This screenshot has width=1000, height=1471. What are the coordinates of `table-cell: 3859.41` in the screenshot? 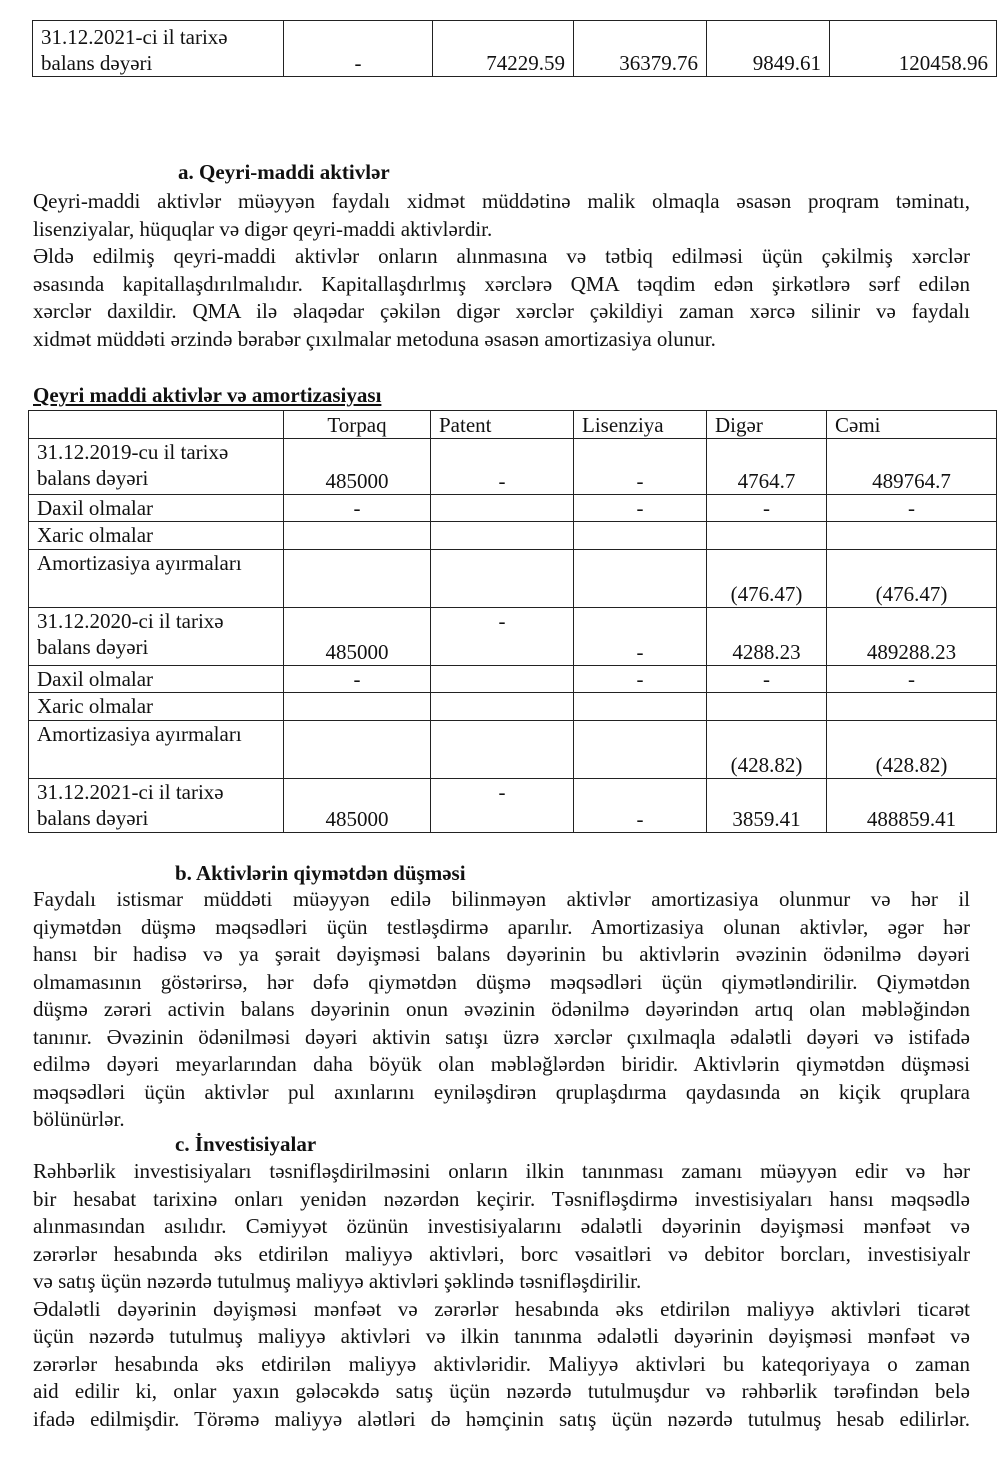 It's located at (766, 805).